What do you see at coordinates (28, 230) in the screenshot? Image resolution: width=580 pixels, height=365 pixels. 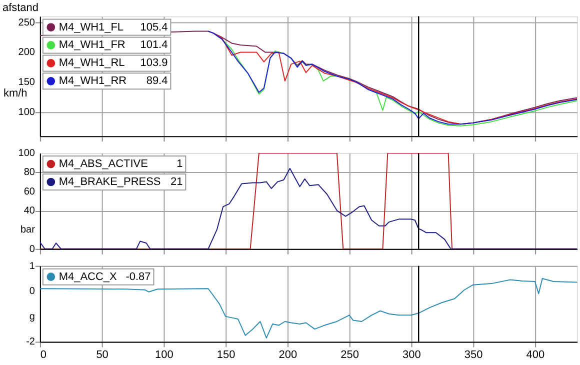 I see `y-tick-label: bar` at bounding box center [28, 230].